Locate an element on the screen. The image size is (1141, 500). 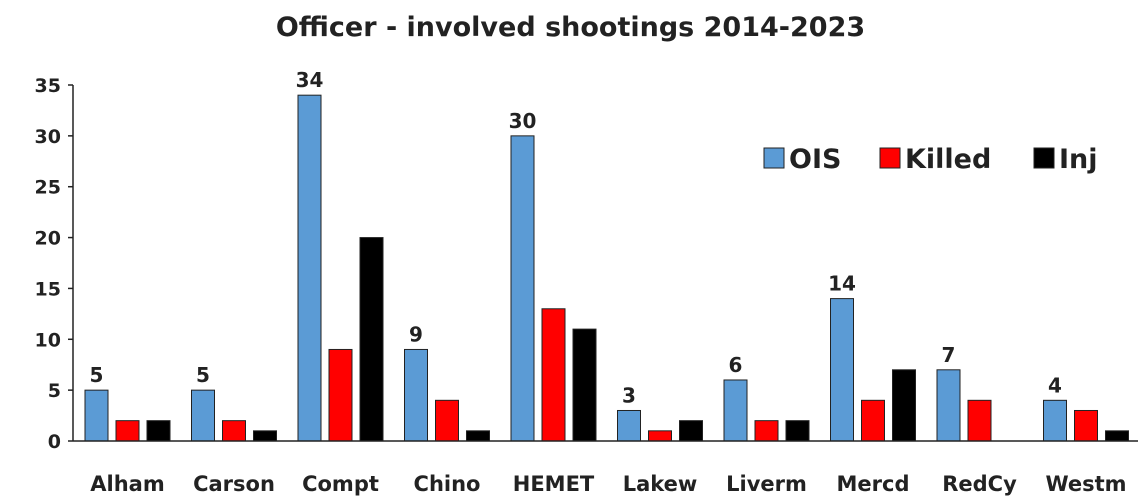
bar-inj-compt is located at coordinates (371, 339).